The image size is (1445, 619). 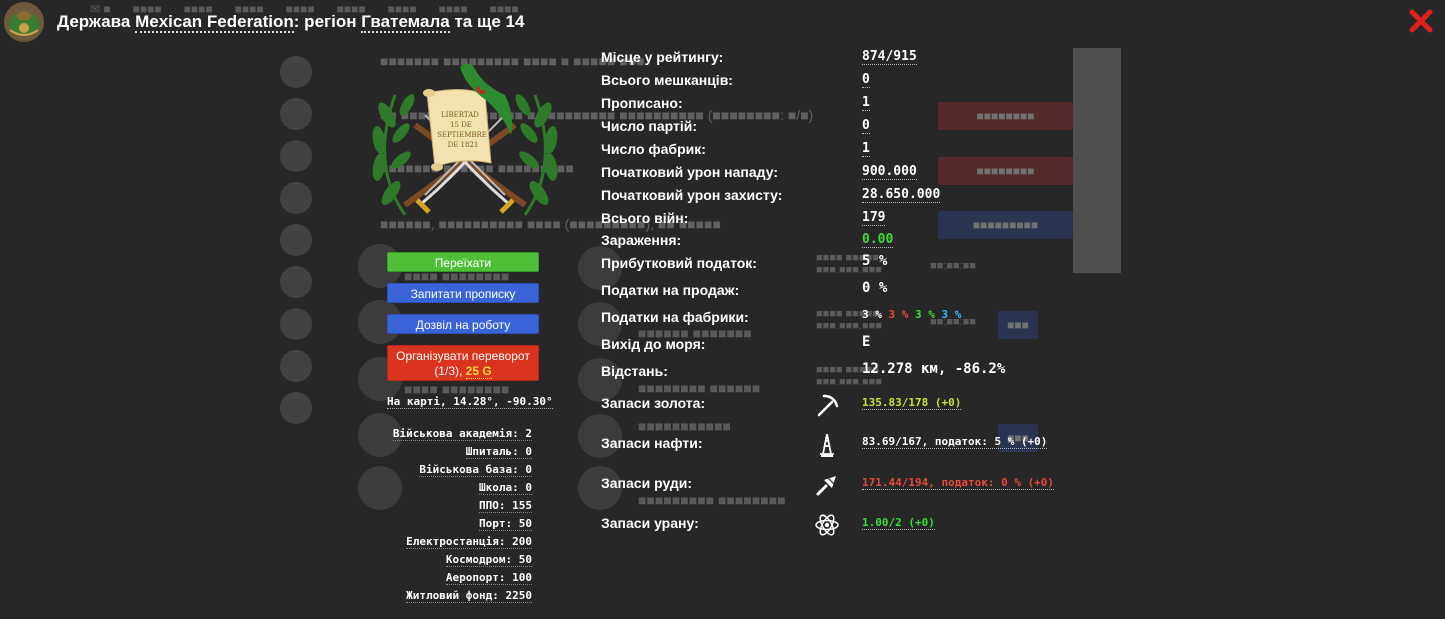 What do you see at coordinates (827, 525) in the screenshot?
I see `atom-icon` at bounding box center [827, 525].